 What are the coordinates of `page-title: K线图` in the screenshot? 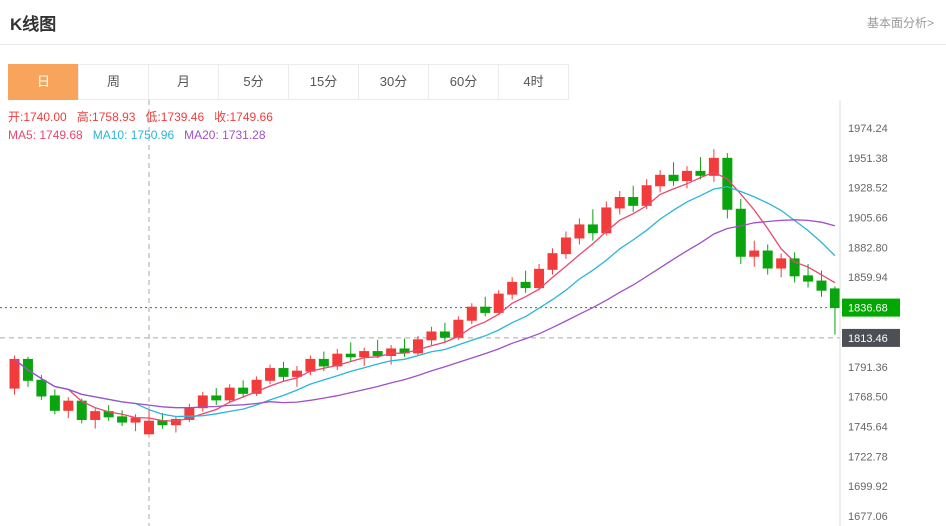 It's located at (33, 24).